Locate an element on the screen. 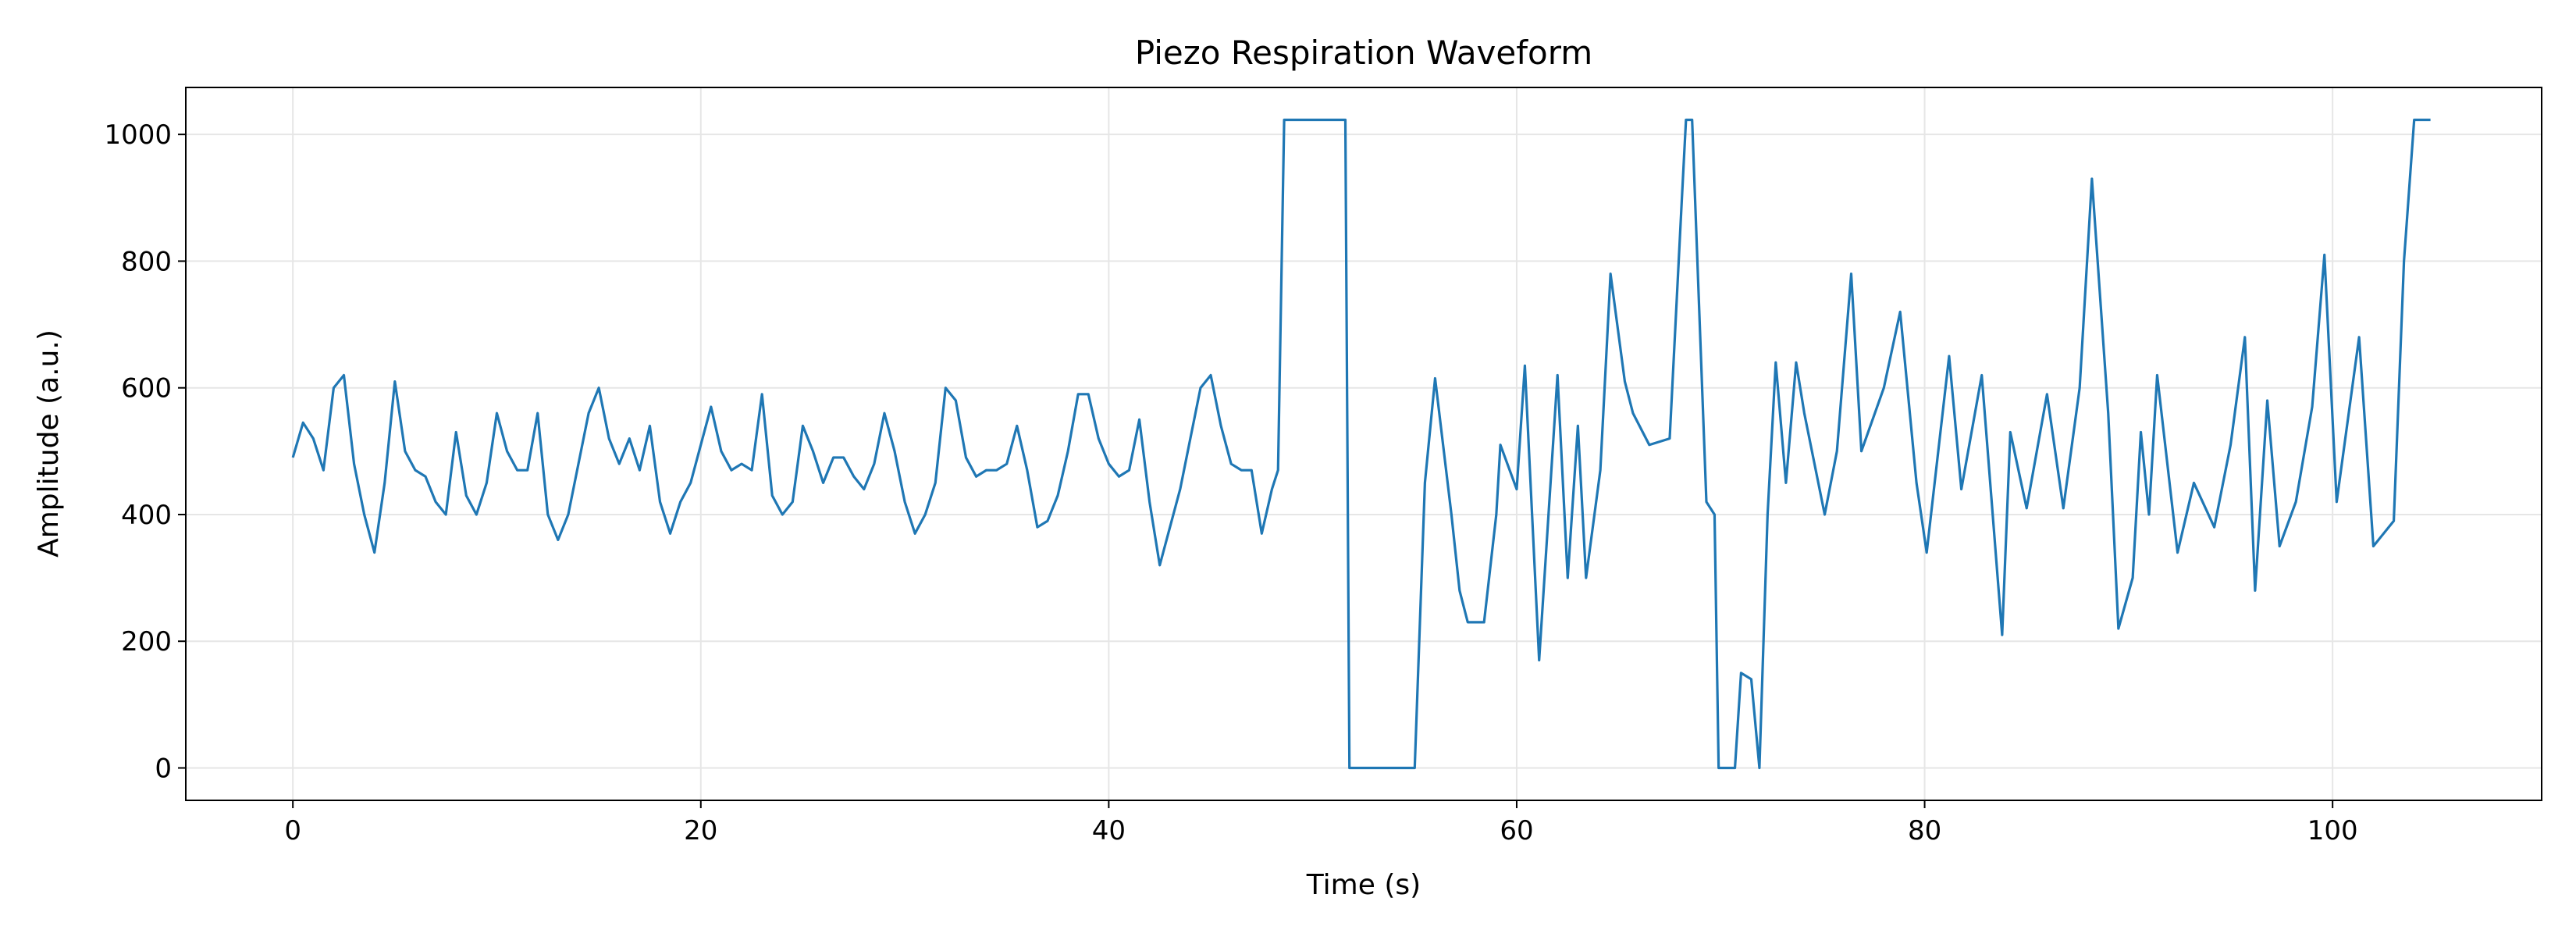  y-tick-label: 400 is located at coordinates (146, 515).